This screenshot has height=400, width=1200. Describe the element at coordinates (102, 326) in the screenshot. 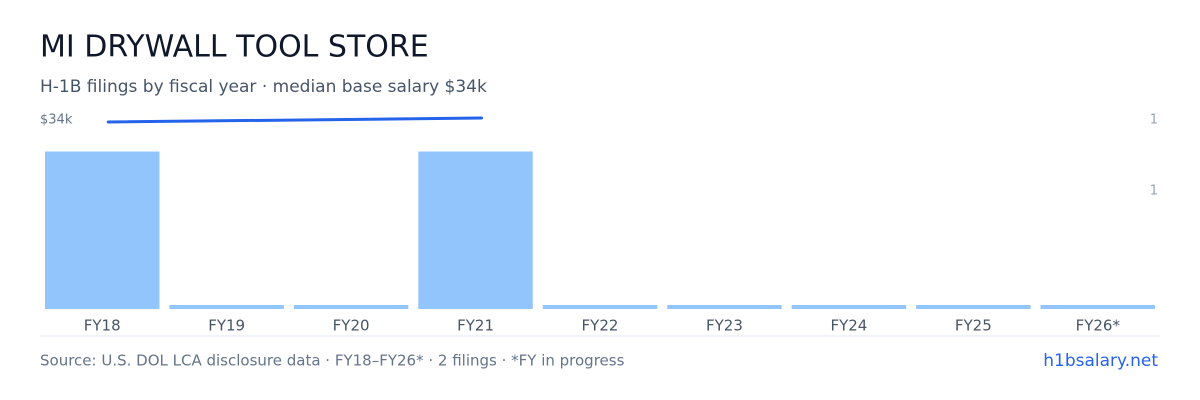

I see `x-tick-label: FY18` at that location.